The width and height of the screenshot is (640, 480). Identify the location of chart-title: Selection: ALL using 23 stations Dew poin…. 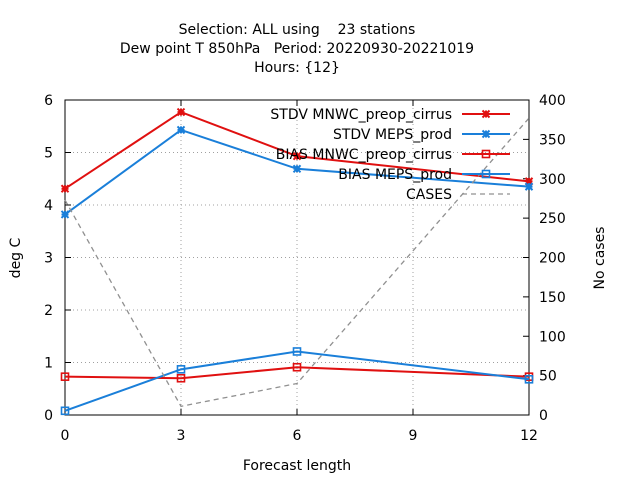
(297, 49).